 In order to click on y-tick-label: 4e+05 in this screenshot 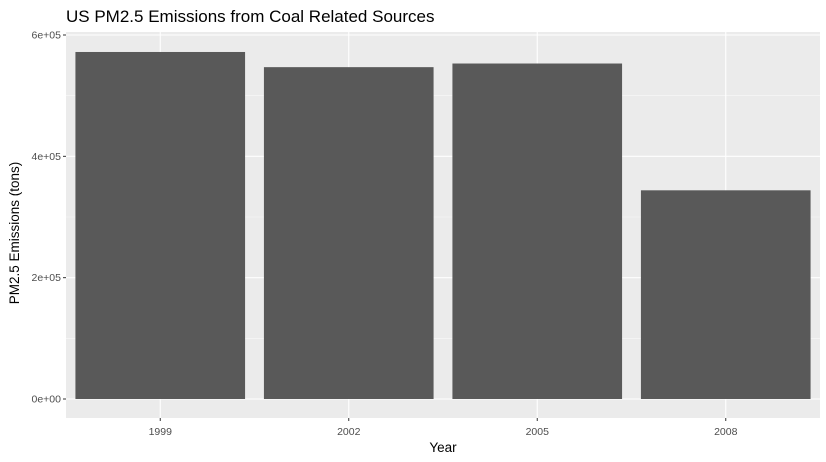, I will do `click(47, 157)`.